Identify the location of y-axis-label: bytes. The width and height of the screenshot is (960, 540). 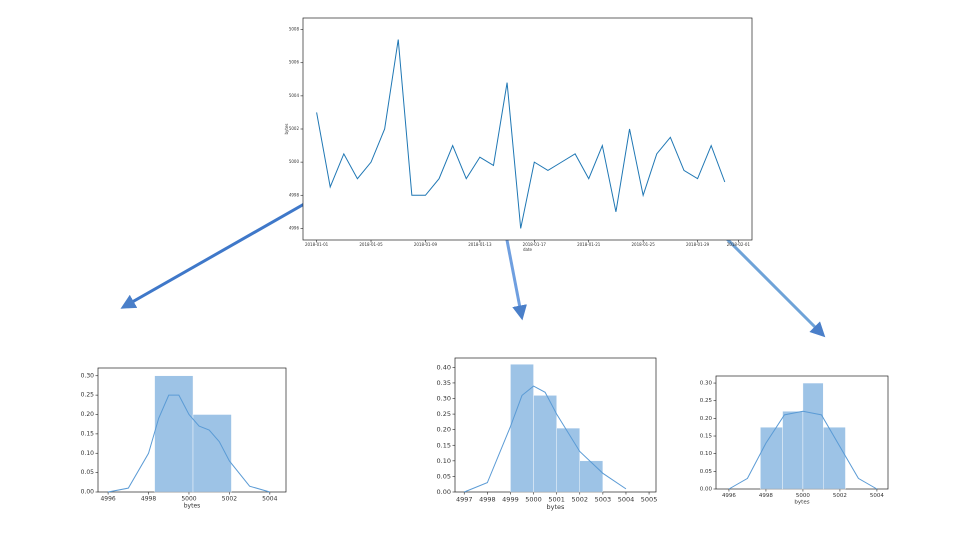
(286, 128).